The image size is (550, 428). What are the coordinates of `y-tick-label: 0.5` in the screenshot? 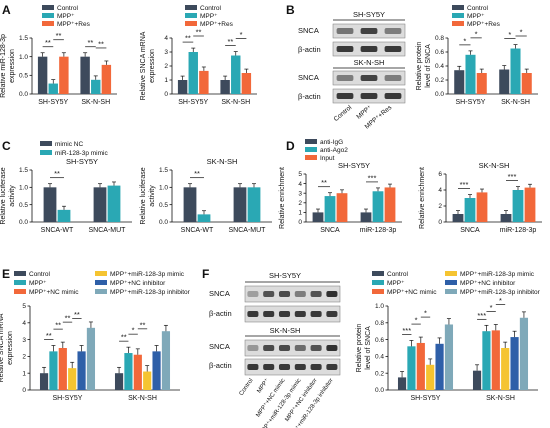 It's located at (23, 205).